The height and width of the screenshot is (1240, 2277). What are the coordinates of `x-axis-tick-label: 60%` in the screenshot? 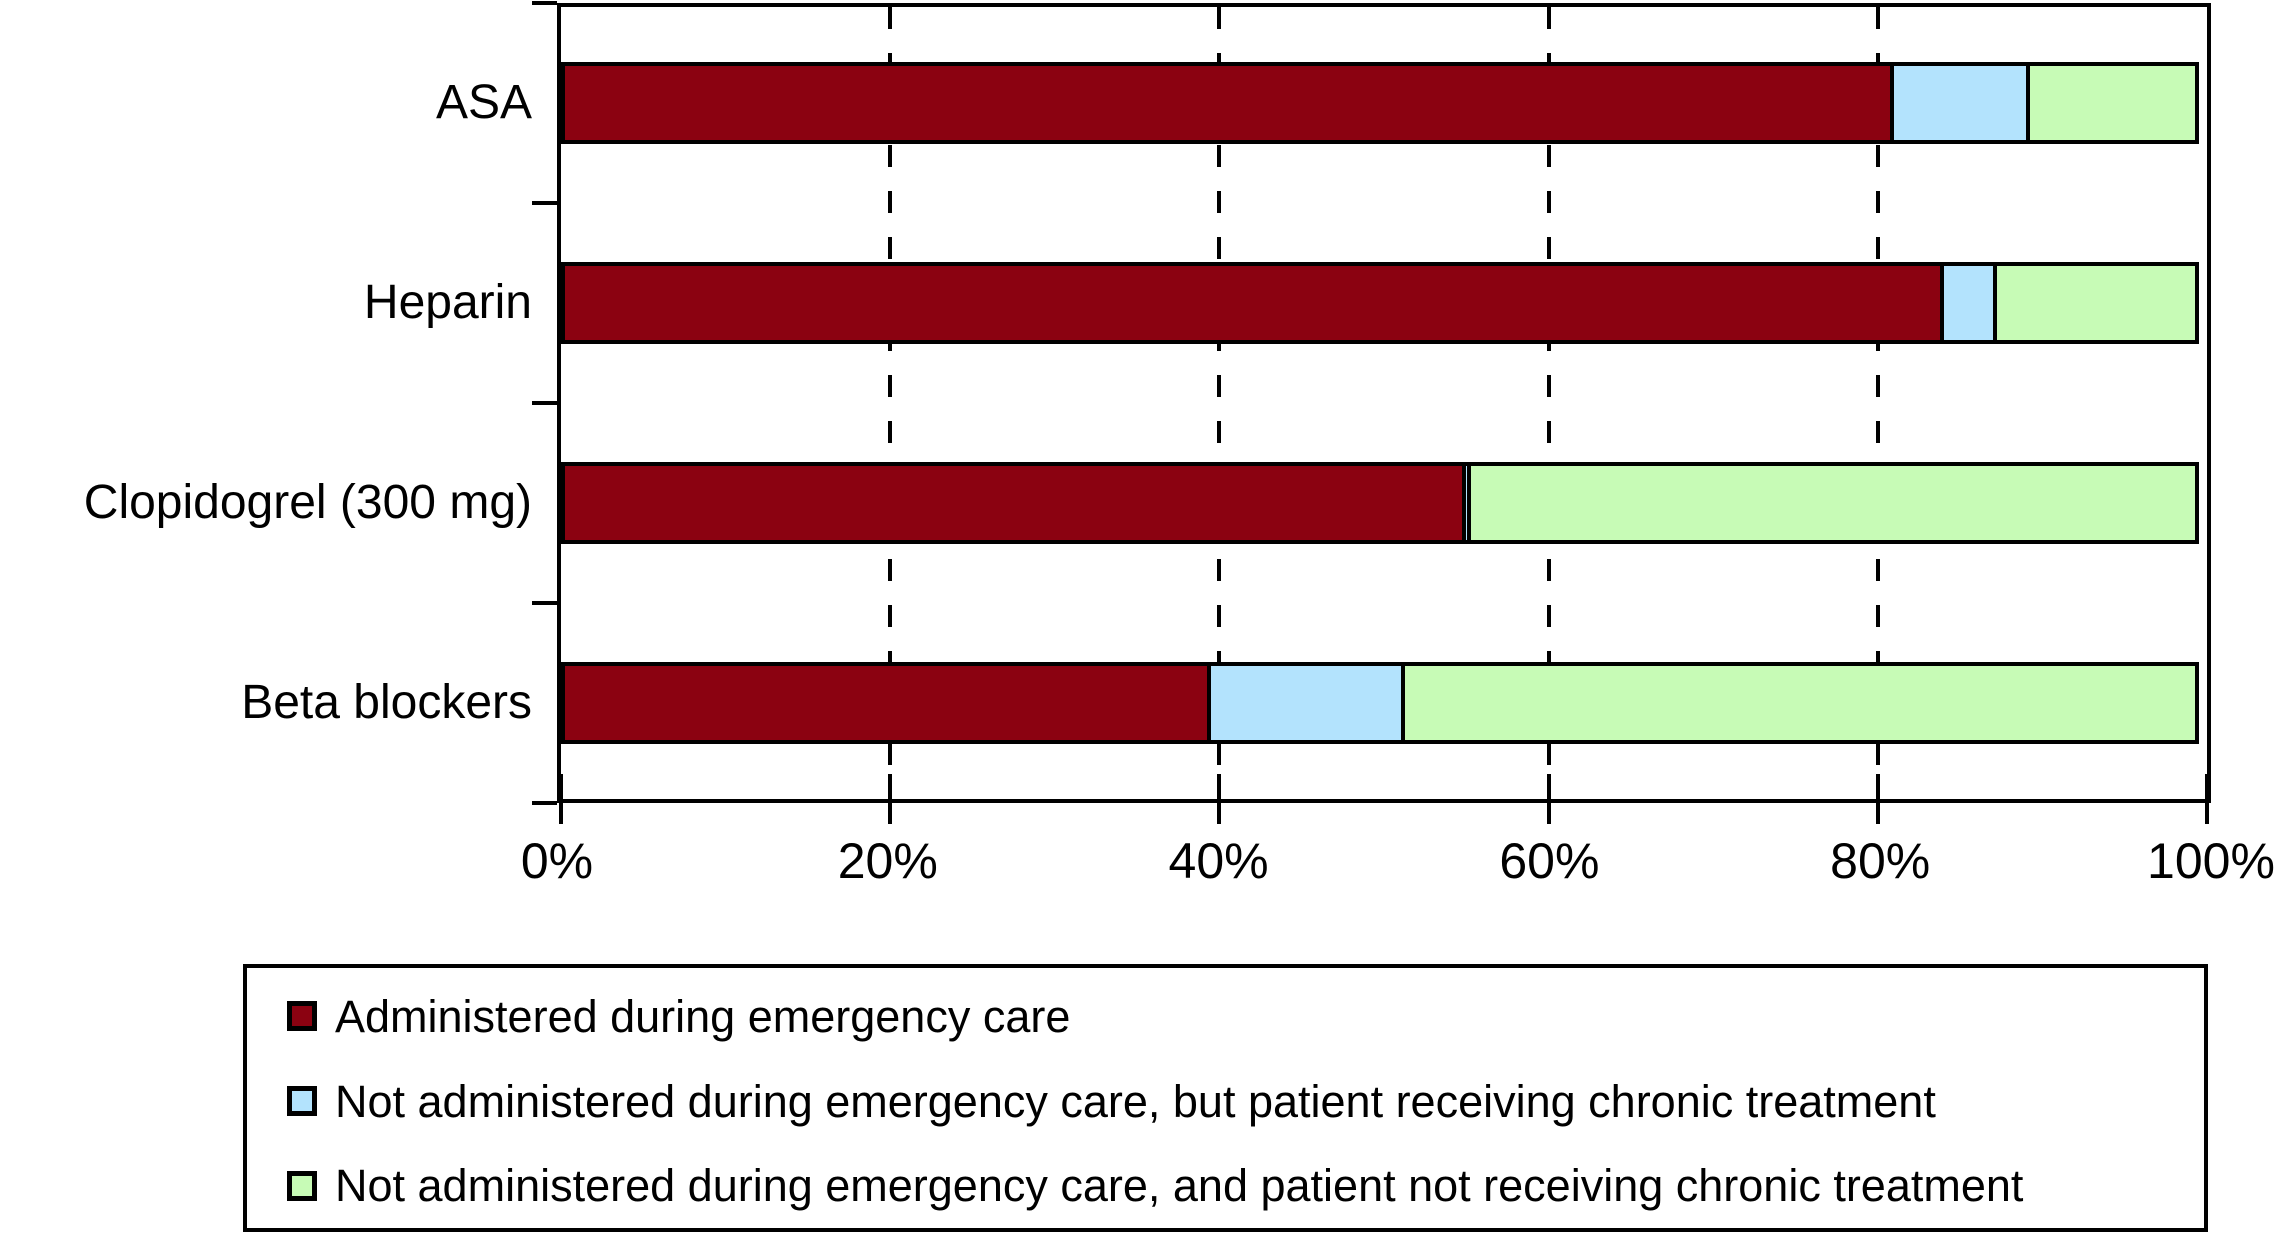 It's located at (1549, 861).